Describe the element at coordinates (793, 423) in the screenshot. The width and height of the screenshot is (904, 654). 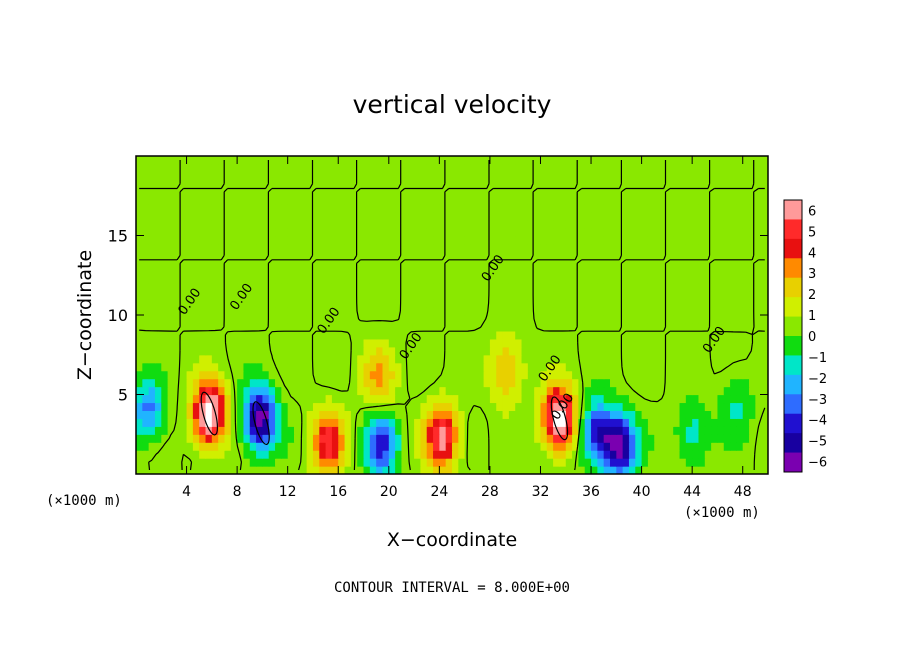
I see `colorbar-swatch` at that location.